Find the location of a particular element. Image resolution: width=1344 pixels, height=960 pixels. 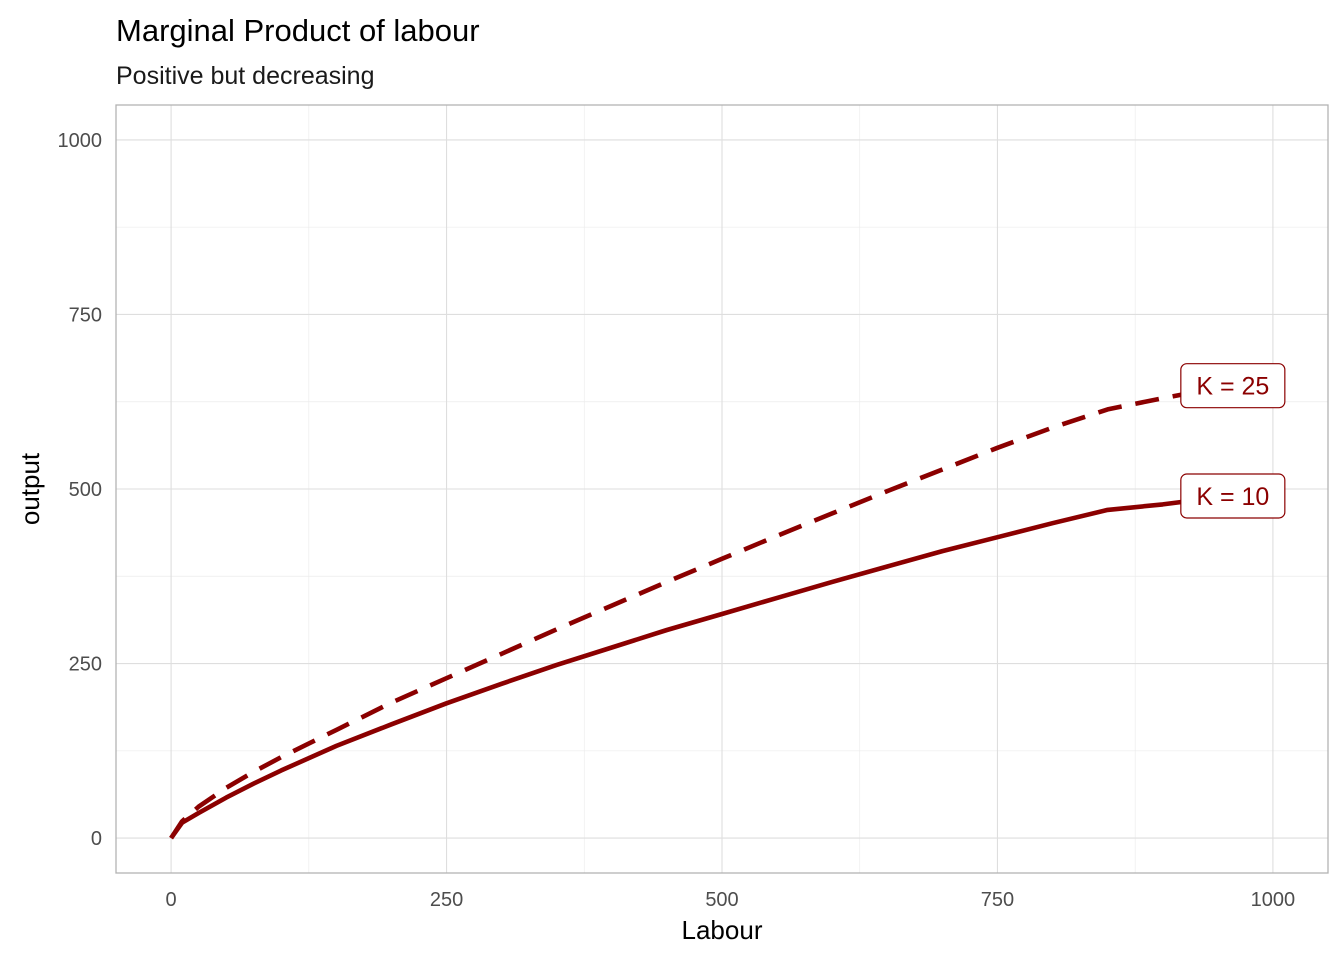

y-tick-label: 250 is located at coordinates (85, 665).